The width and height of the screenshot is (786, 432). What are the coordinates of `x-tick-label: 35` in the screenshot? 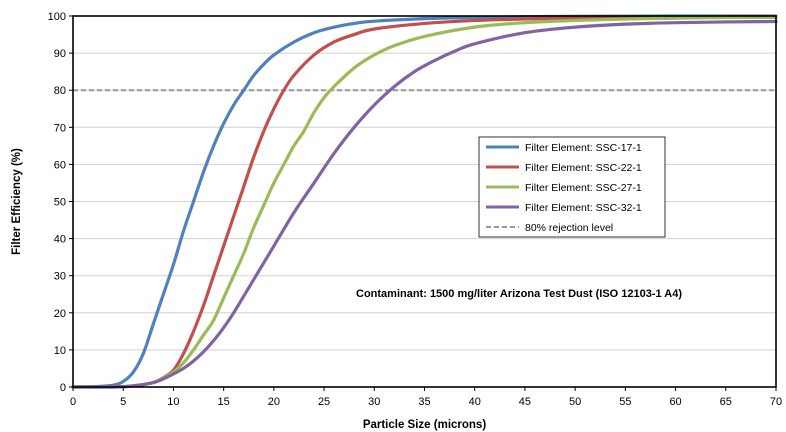 It's located at (424, 402).